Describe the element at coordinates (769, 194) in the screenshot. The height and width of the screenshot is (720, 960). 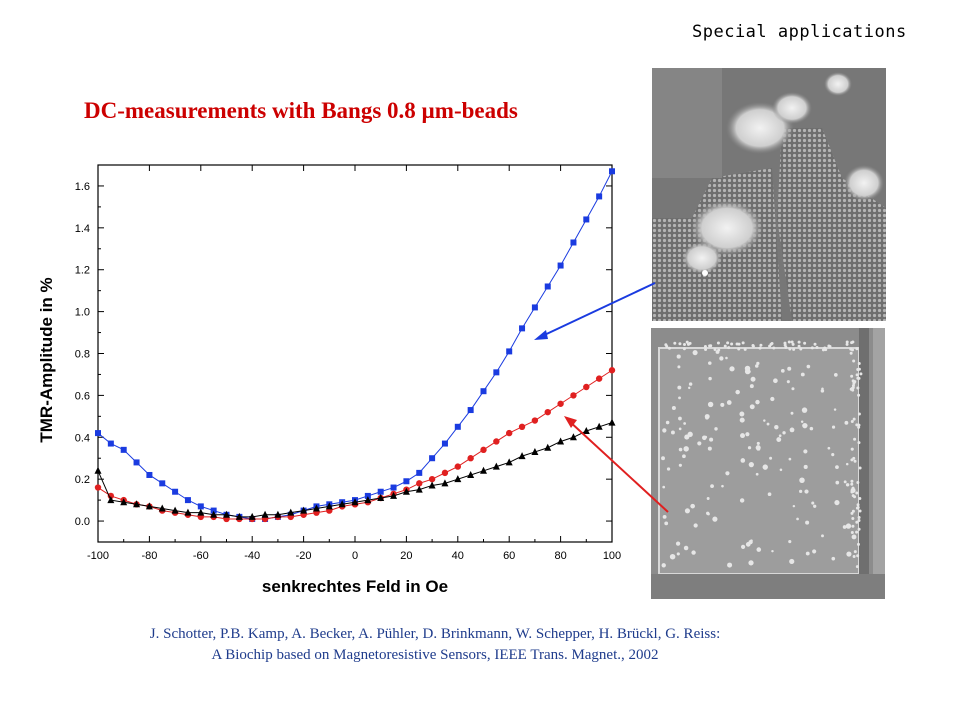
I see `micrograph-top` at that location.